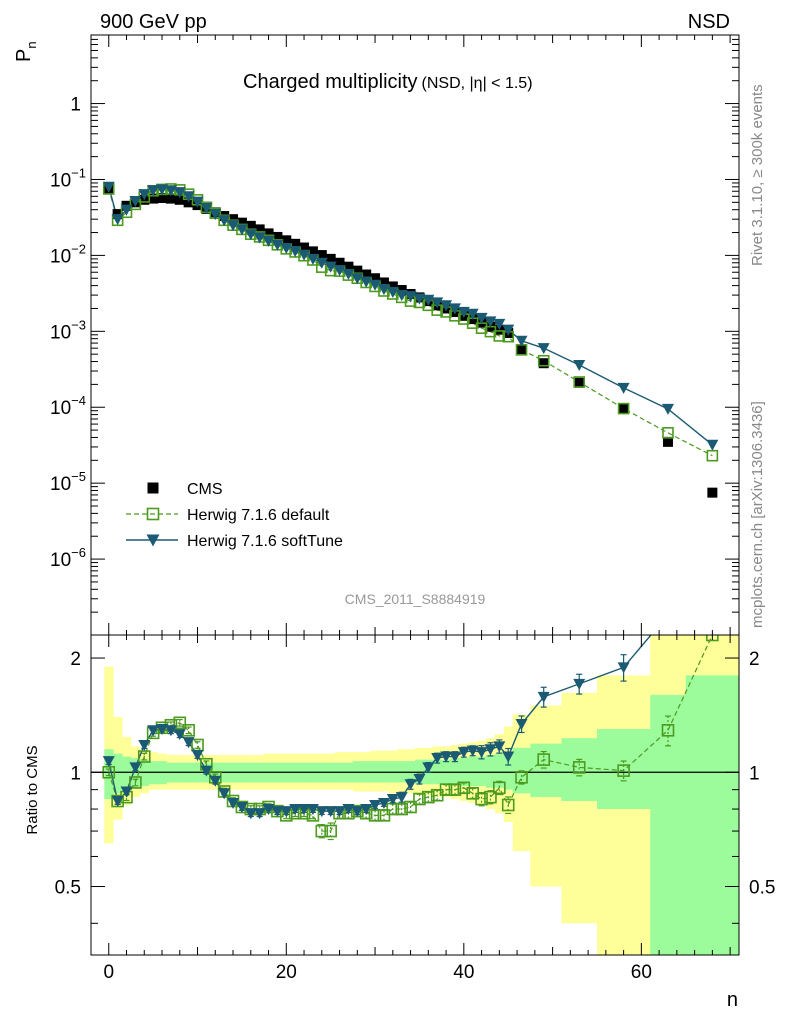 The width and height of the screenshot is (786, 1024). What do you see at coordinates (330, 82) in the screenshot?
I see `chart-title-main: Charged multiplicity` at bounding box center [330, 82].